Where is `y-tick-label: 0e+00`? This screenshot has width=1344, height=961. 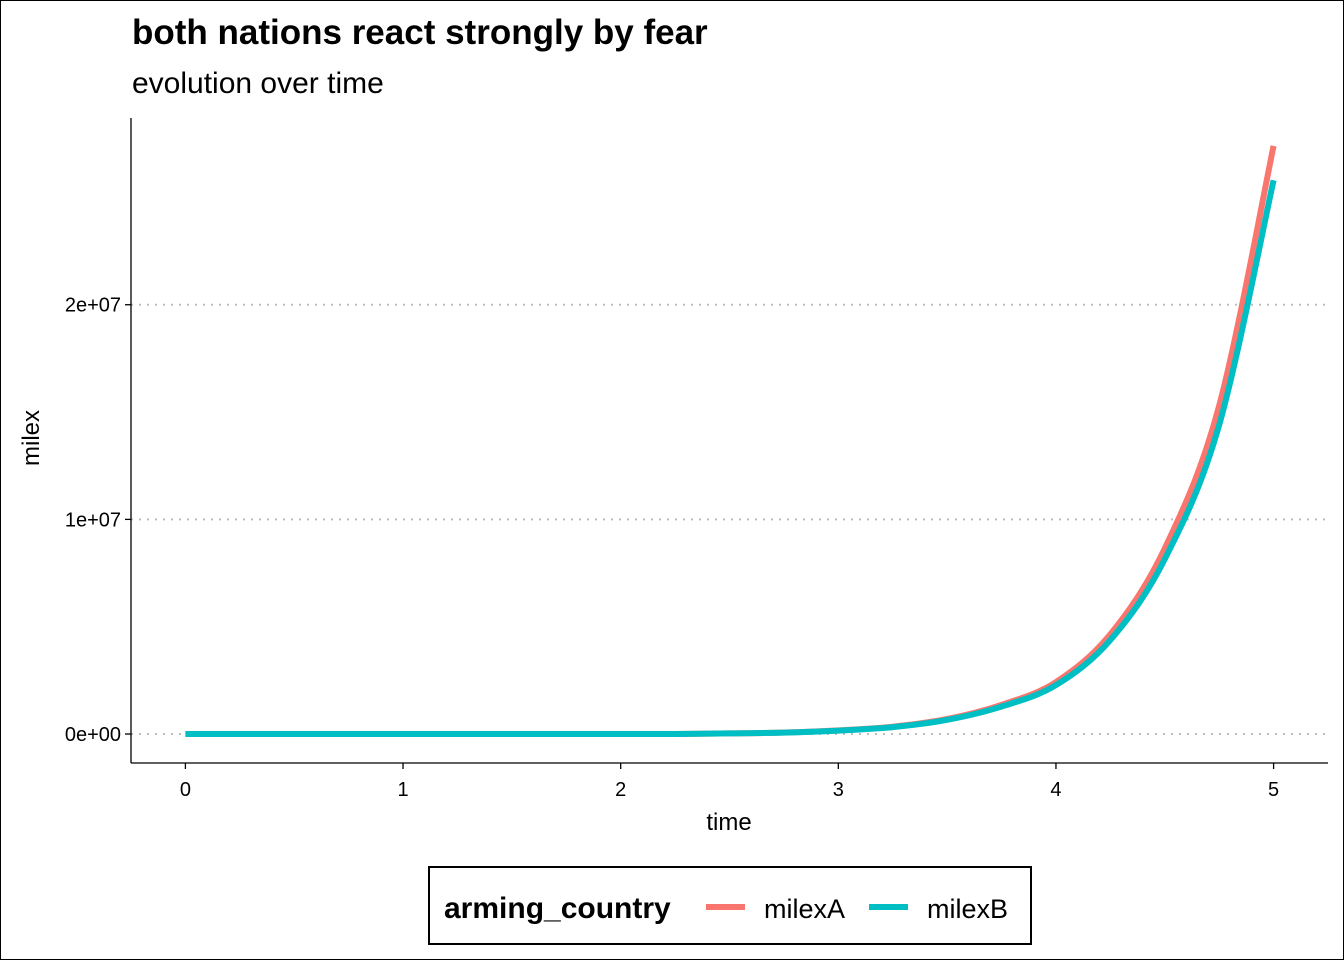
y-tick-label: 0e+00 is located at coordinates (93, 735).